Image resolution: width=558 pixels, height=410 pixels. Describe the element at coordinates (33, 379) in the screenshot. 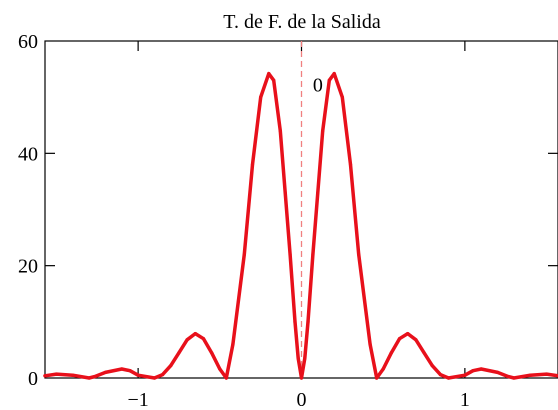

I see `y-tick-label: 0` at that location.